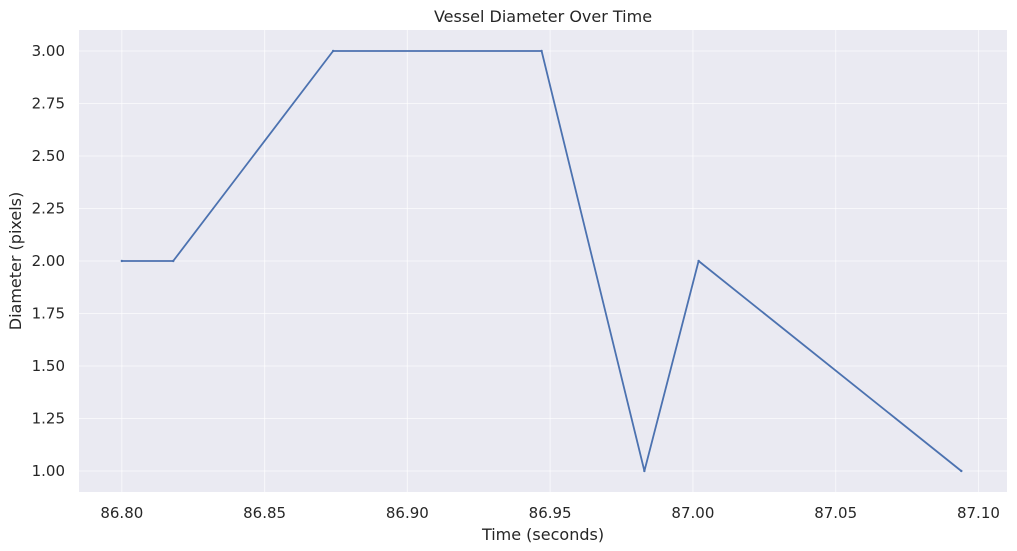 This screenshot has height=551, width=1017. I want to click on y-tick-label: 1.75, so click(48, 314).